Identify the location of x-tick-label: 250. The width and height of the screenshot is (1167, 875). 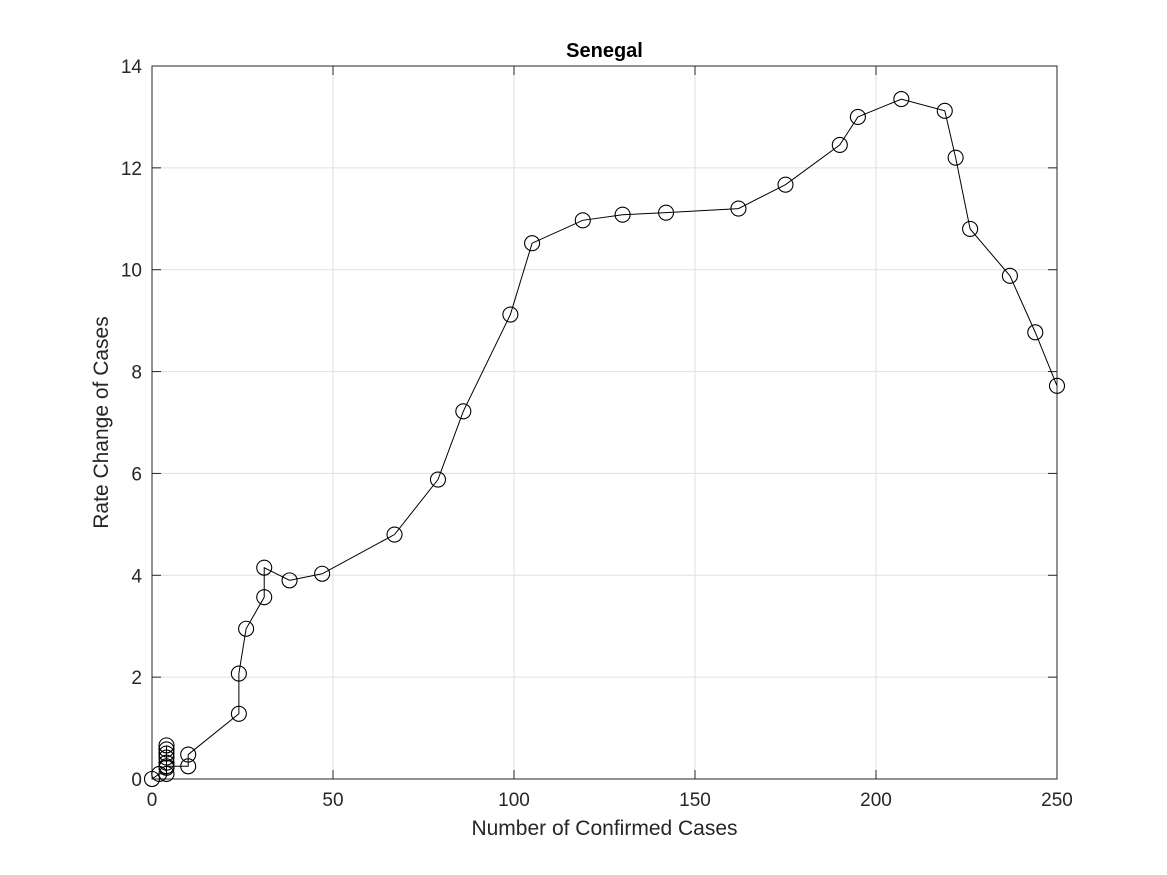
(1057, 800).